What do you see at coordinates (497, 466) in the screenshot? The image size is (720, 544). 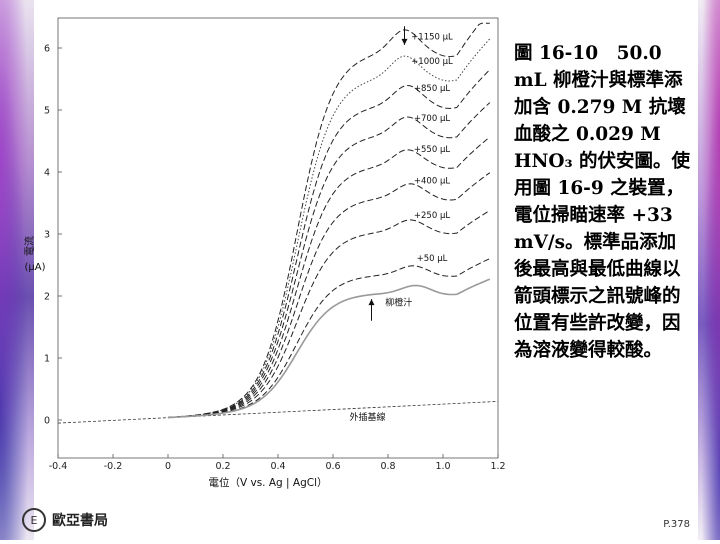 I see `x-tick-label: 1.2` at bounding box center [497, 466].